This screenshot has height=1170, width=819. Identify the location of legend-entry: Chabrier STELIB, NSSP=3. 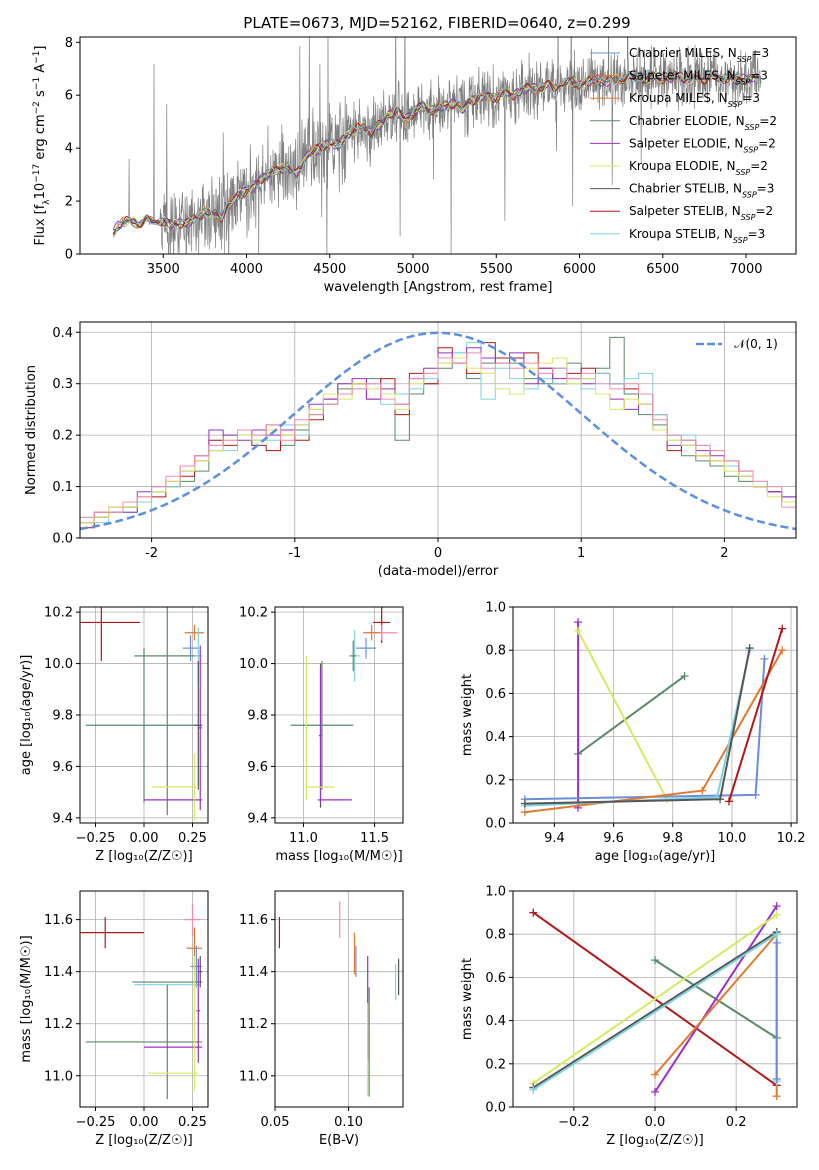
(701, 191).